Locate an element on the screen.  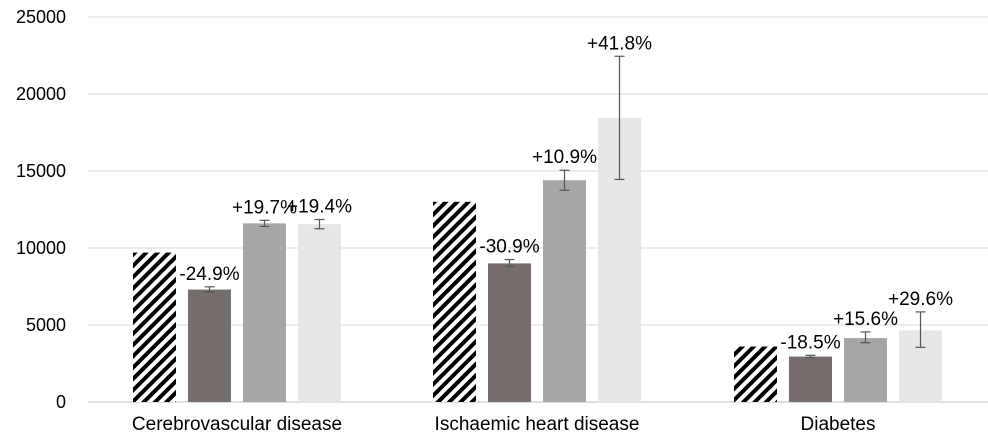
x-tick-label: Diabetes is located at coordinates (838, 424).